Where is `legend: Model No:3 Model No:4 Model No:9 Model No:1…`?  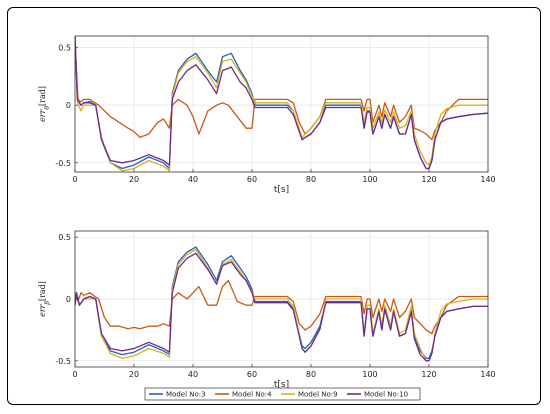
legend: Model No:3 Model No:4 Model No:9 Model No:1… is located at coordinates (282, 394).